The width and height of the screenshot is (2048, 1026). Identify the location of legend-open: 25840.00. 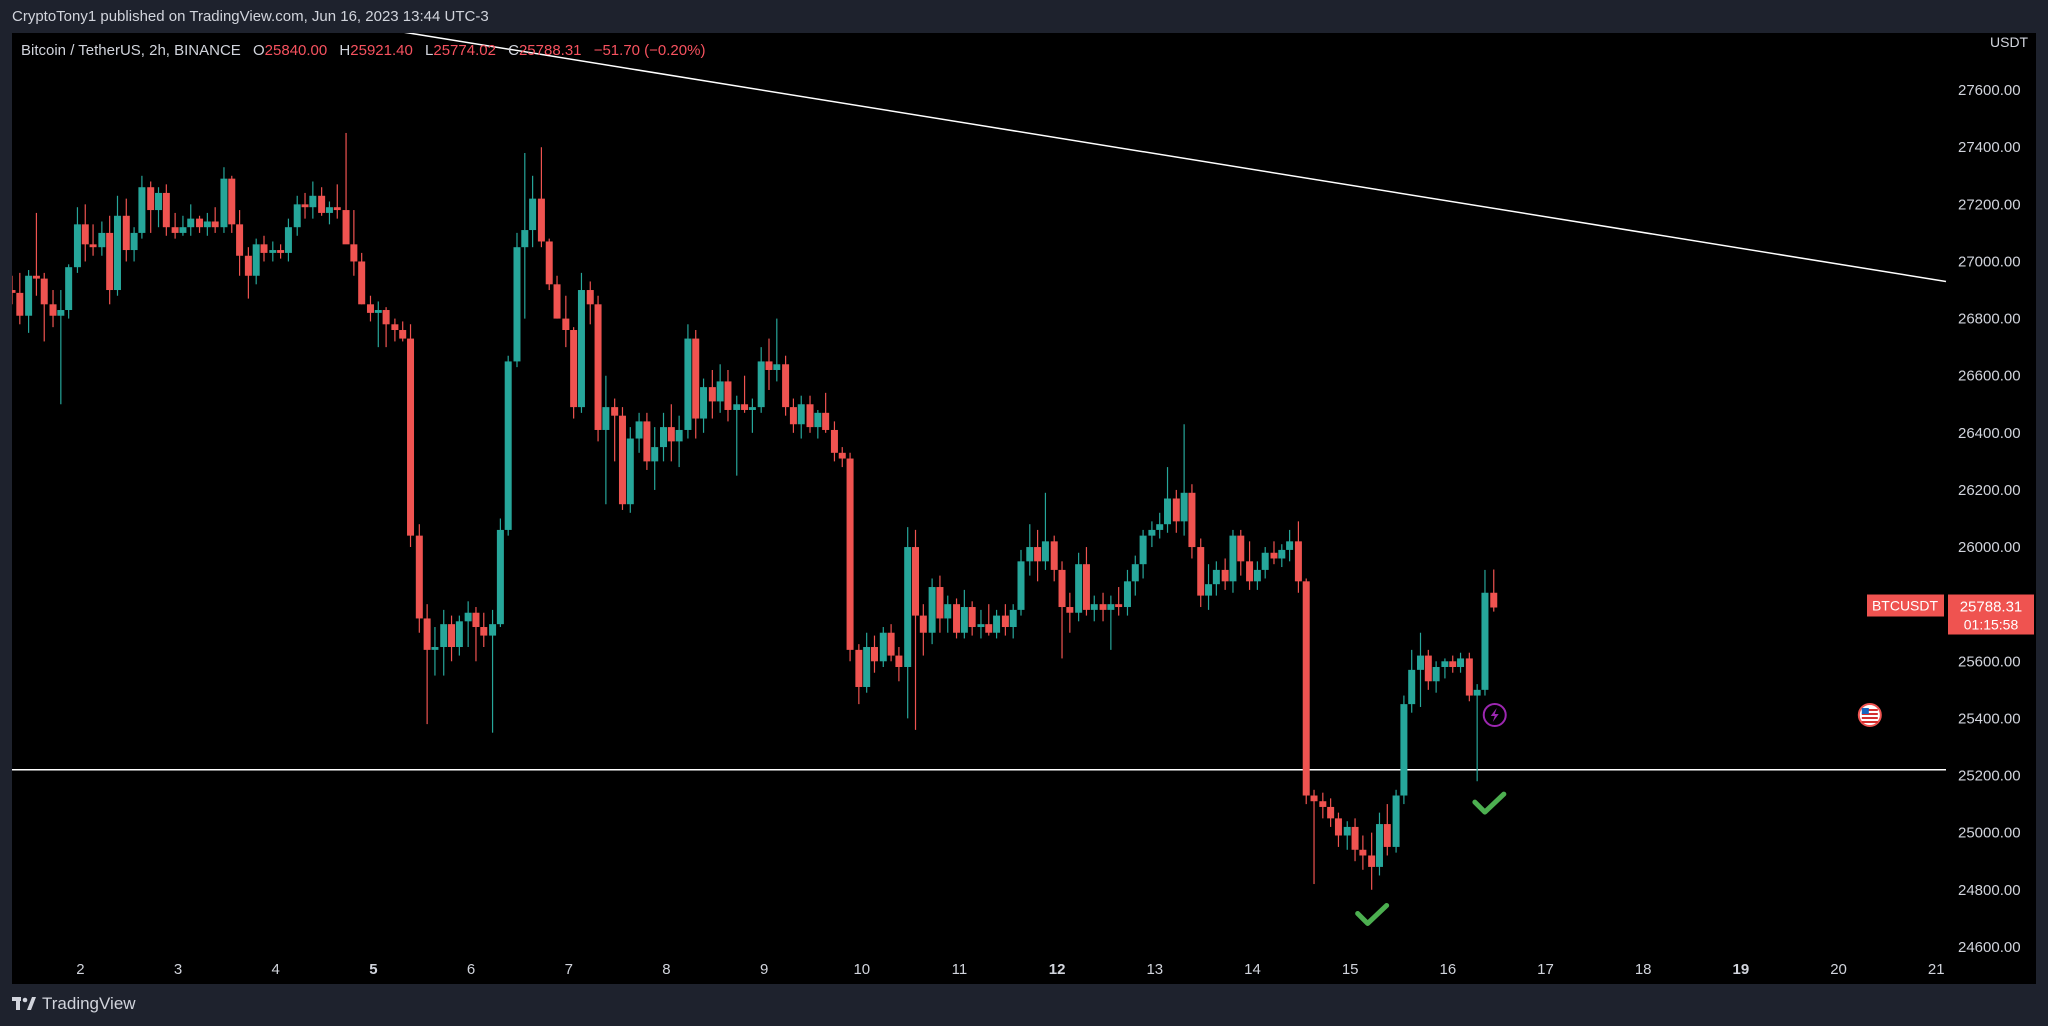
(296, 50).